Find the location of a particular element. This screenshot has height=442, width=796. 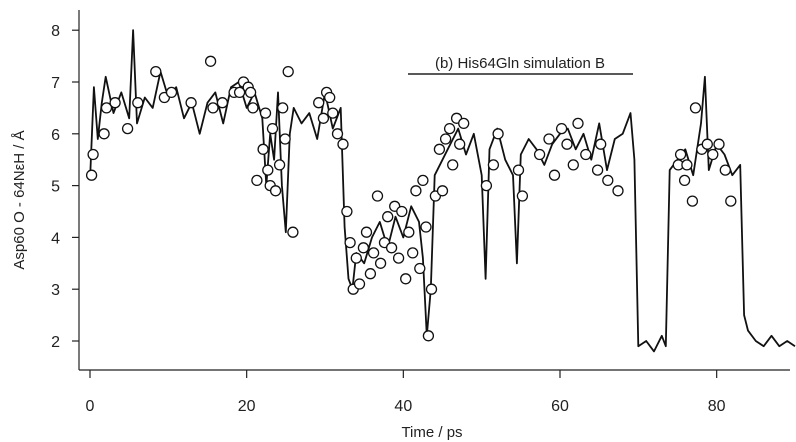

y-tick-label: 2 is located at coordinates (55, 342).